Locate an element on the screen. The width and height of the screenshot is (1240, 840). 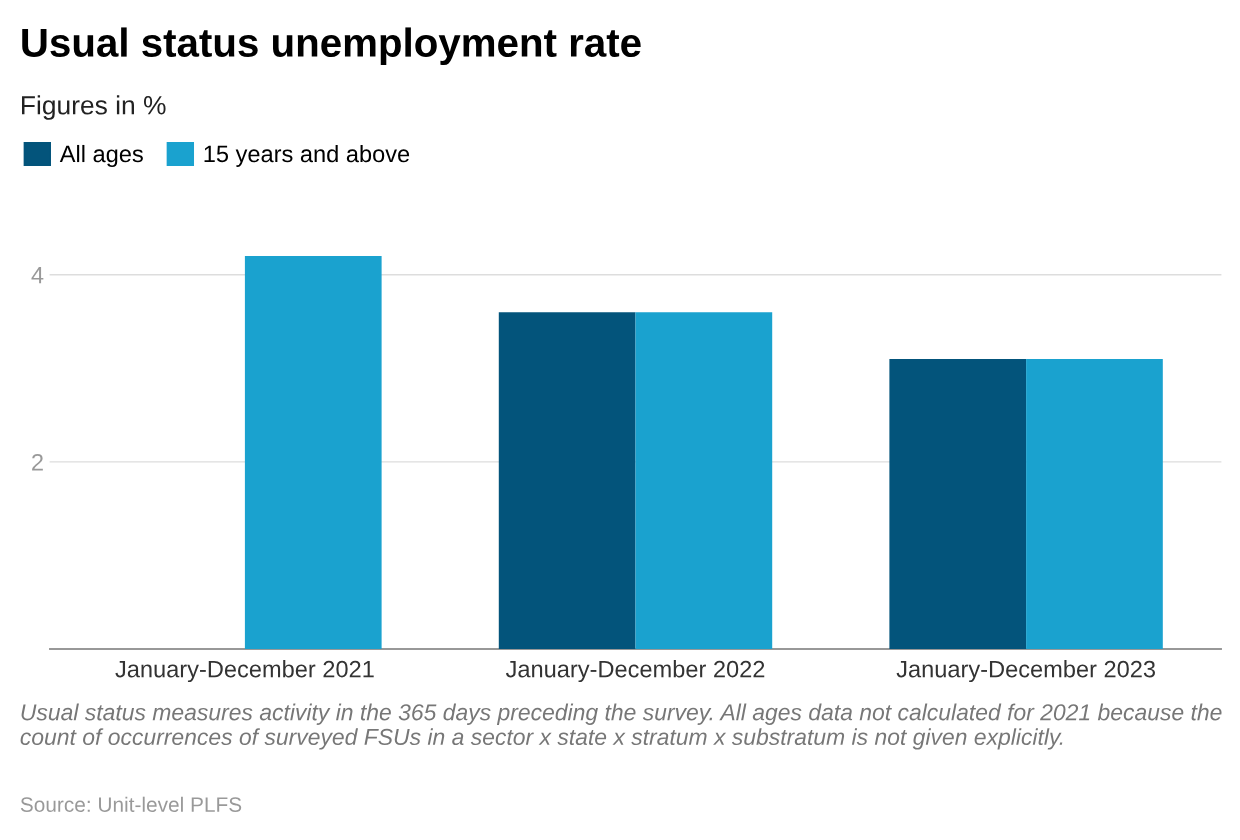
text: Usual status measures activity in the 365 days preceding the survey. All ages data not calculated for 2021 because the count of occurrences of surveyed FSUs in a sector x state x stratum x substratum is not given explicitly. is located at coordinates (621, 726).